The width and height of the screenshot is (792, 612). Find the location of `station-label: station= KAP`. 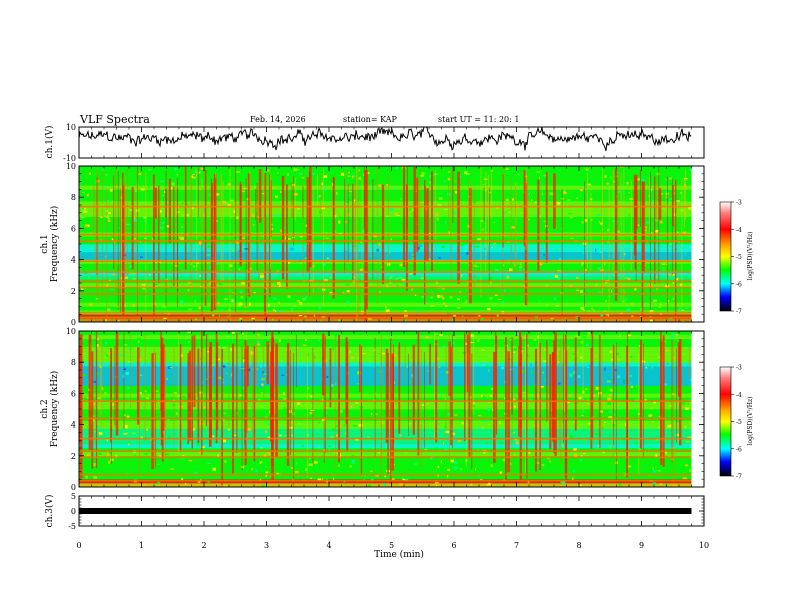

station-label: station= KAP is located at coordinates (370, 119).